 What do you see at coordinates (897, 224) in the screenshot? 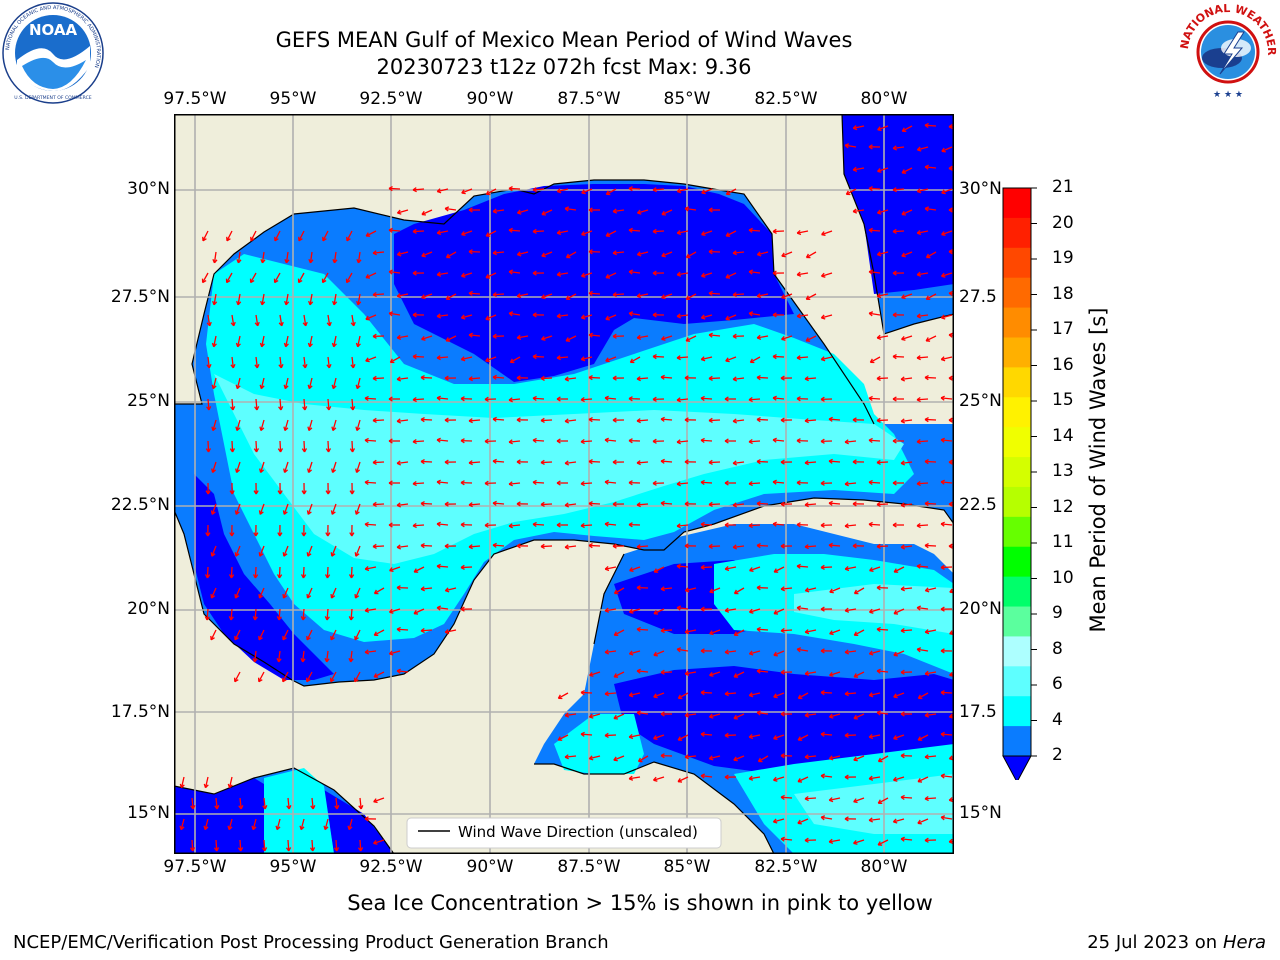
I see `coastline` at bounding box center [897, 224].